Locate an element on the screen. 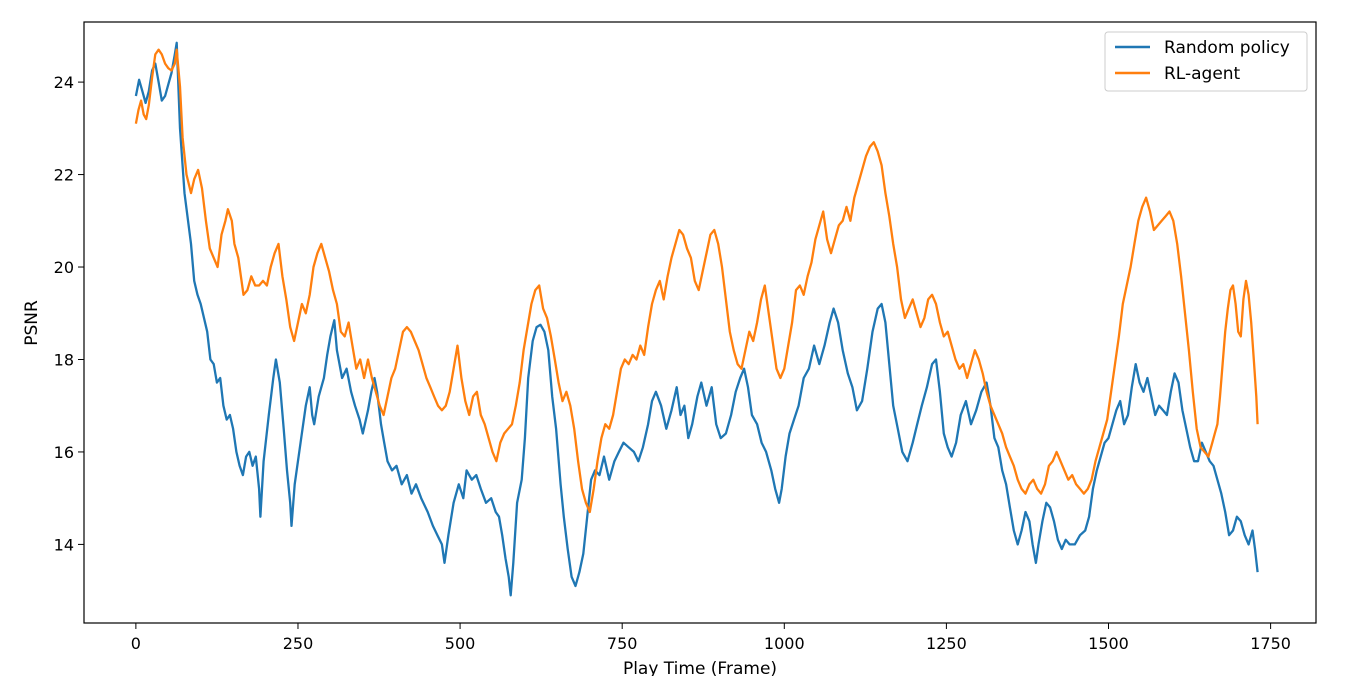  x-axis: 0 250 500 750 1000 1250 1500 1750 is located at coordinates (711, 638).